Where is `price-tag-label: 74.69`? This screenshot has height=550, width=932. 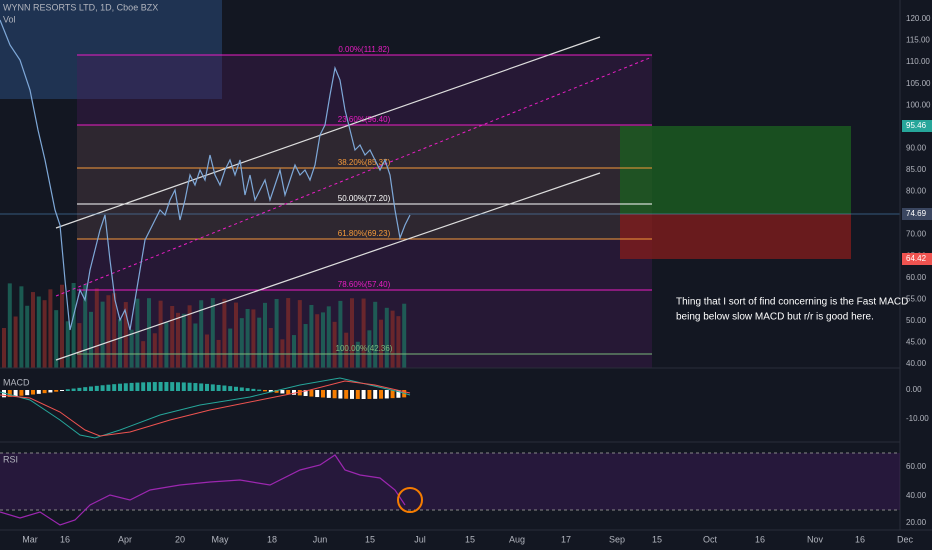
price-tag-label: 74.69 is located at coordinates (916, 213).